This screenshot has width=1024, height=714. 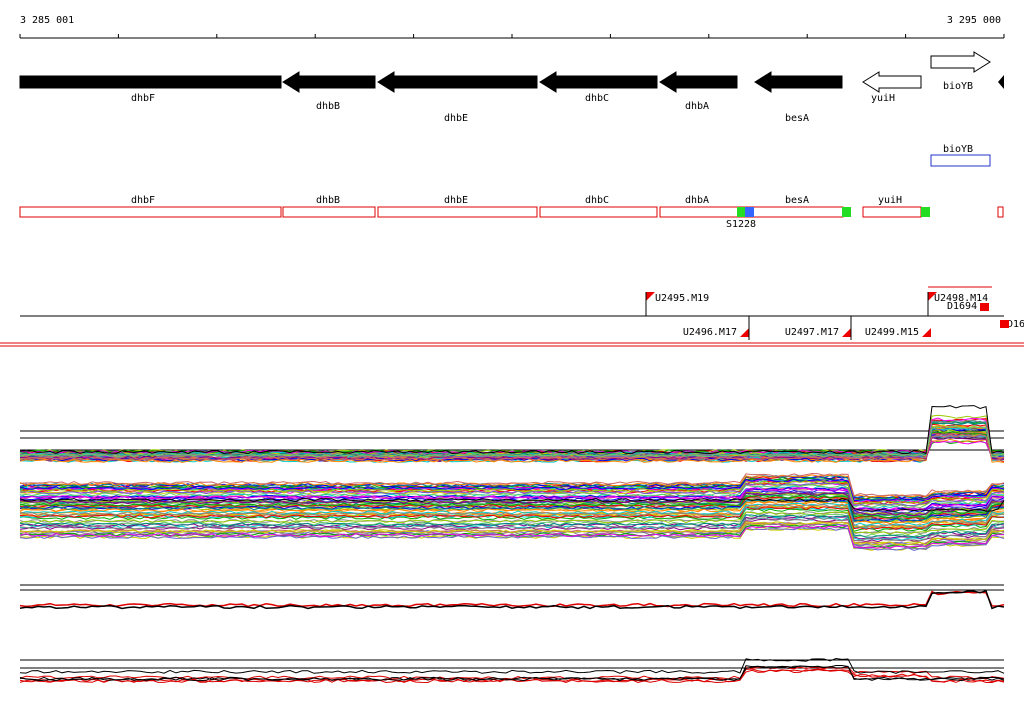 What do you see at coordinates (47, 20) in the screenshot?
I see `ruler-start: 3 285 001` at bounding box center [47, 20].